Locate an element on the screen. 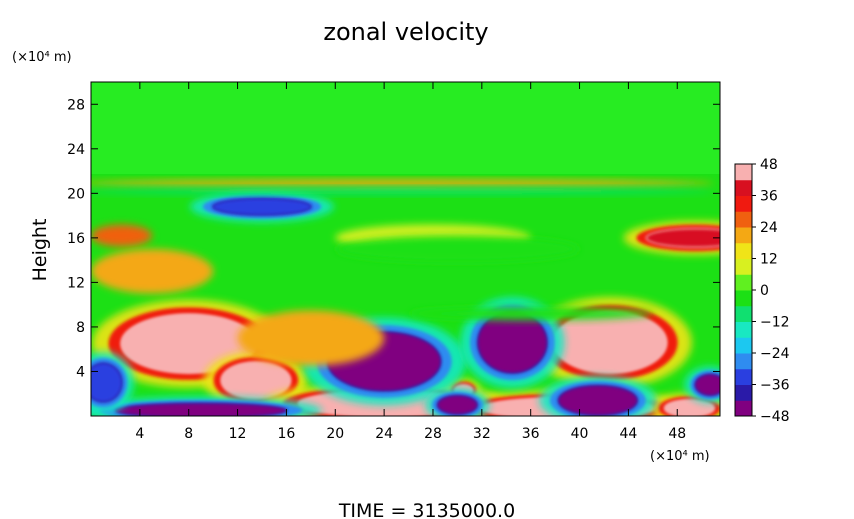 The width and height of the screenshot is (854, 519). x-tick-label: 12 is located at coordinates (238, 434).